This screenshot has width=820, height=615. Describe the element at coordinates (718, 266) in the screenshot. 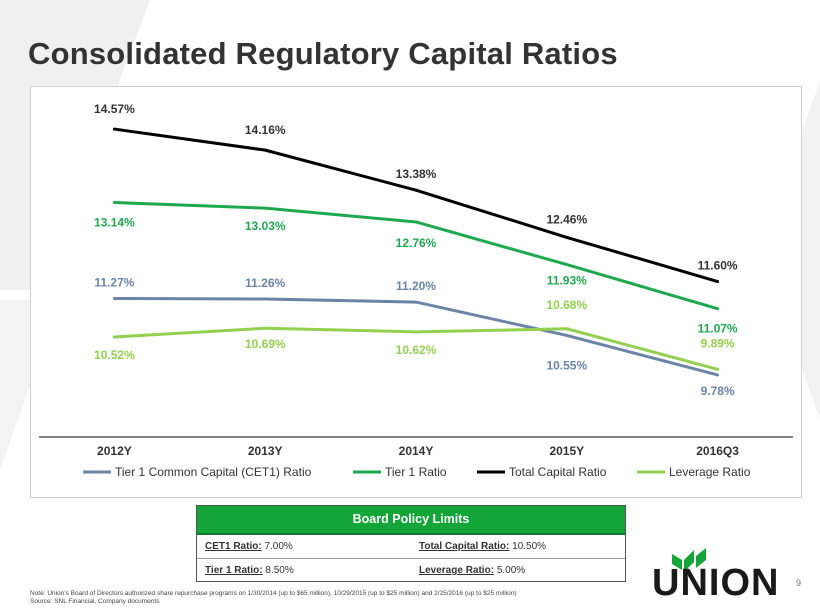

I see `data-label: 11.60%` at that location.